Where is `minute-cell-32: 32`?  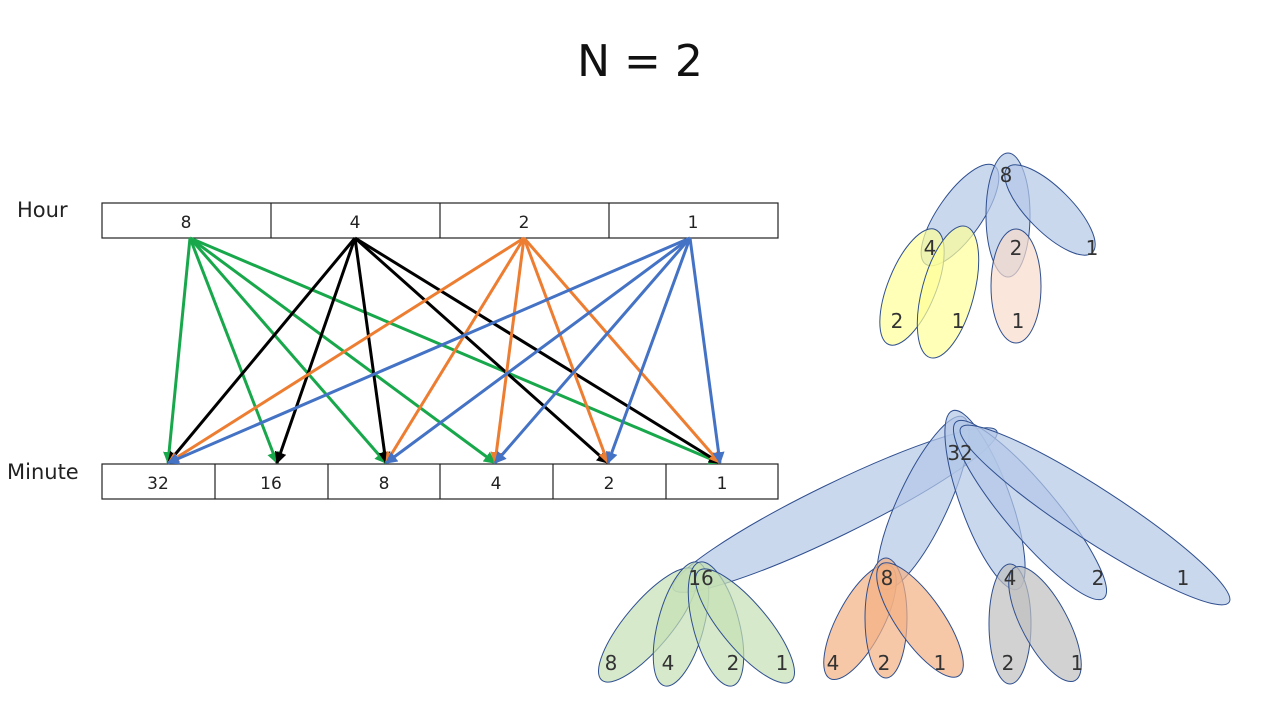
minute-cell-32: 32 is located at coordinates (158, 484).